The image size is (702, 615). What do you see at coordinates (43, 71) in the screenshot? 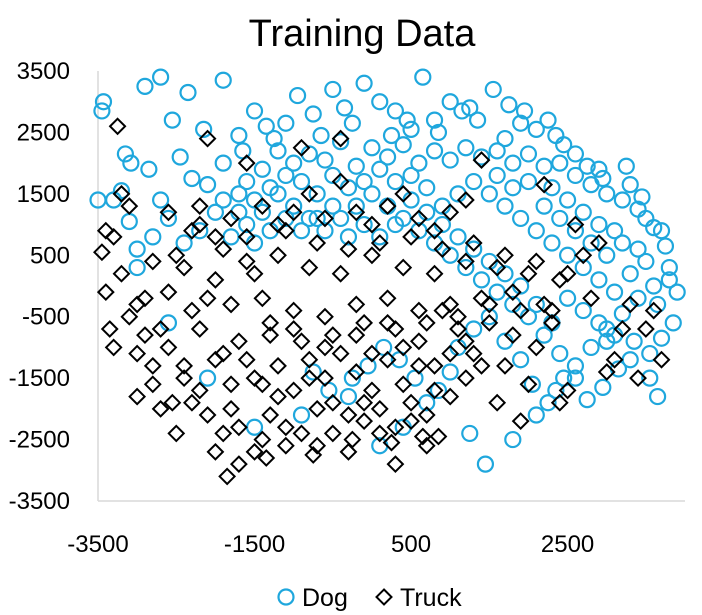
I see `y-tick-label: 3500` at bounding box center [43, 71].